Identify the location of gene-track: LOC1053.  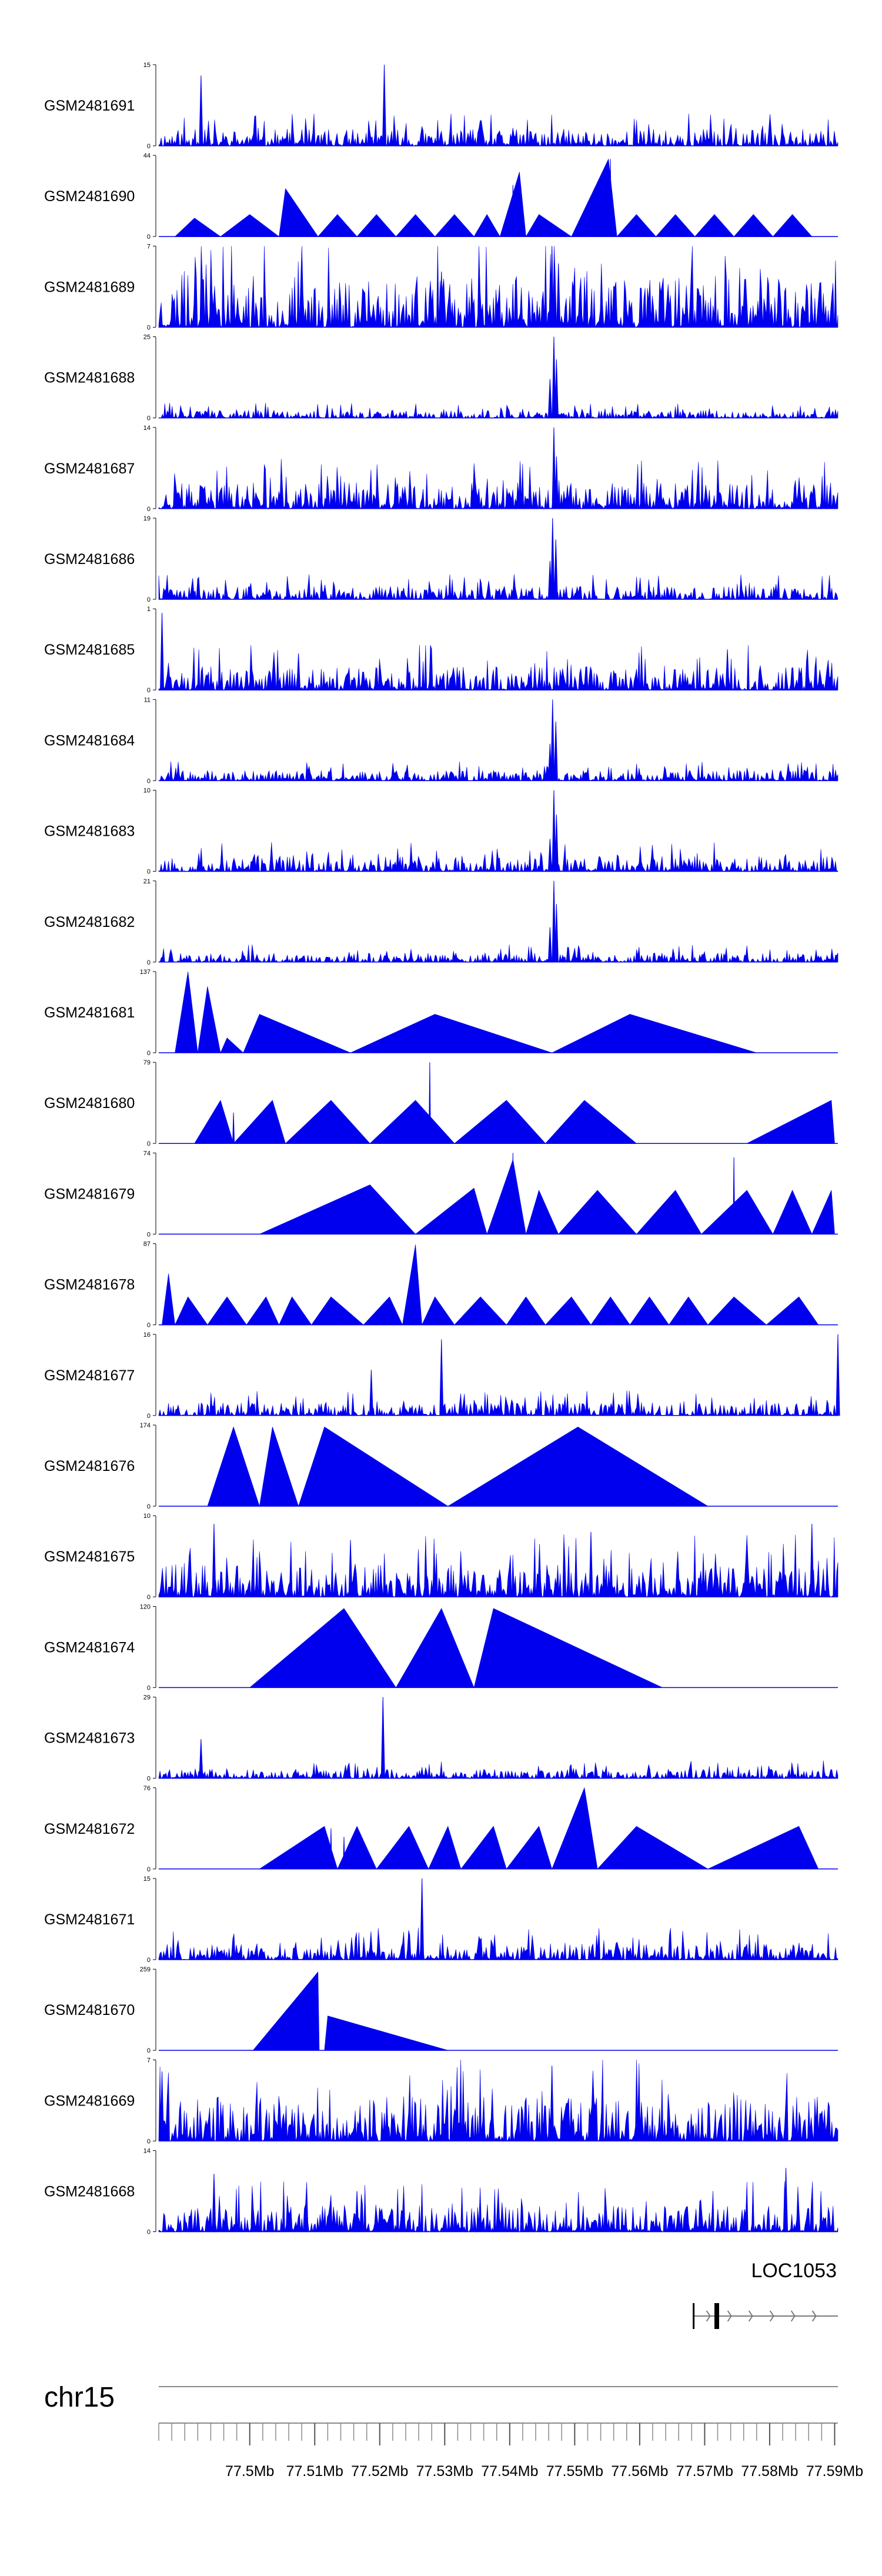
(765, 2294).